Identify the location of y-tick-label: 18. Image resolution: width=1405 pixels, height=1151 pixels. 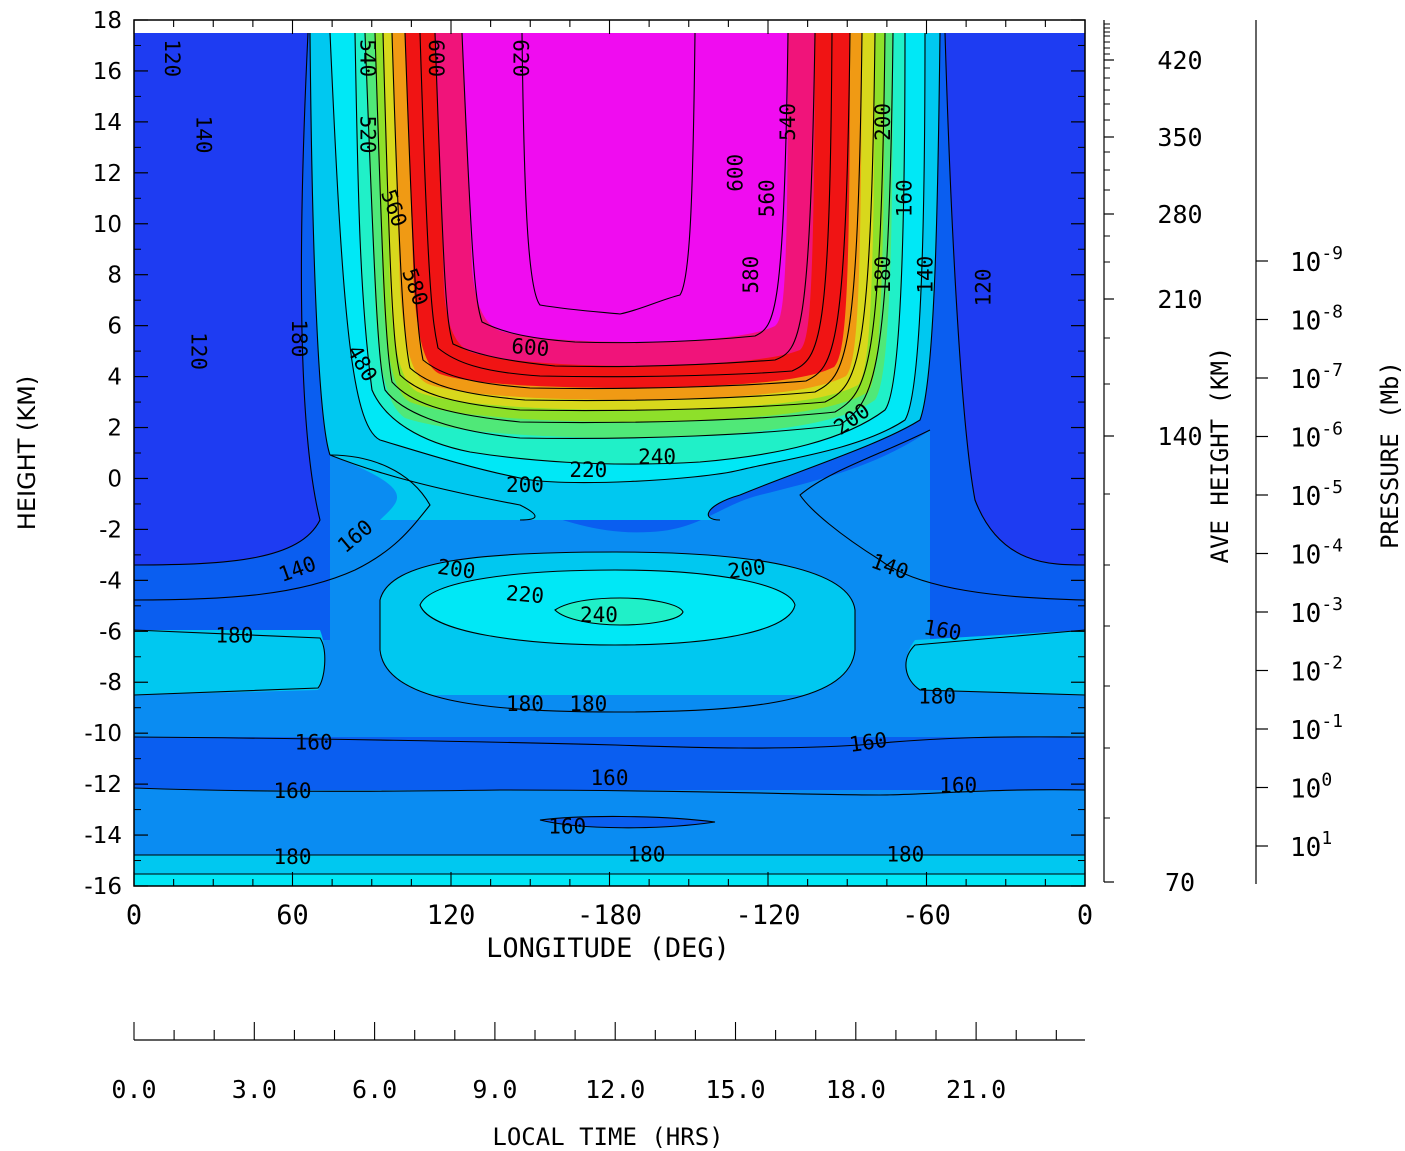
(107, 21).